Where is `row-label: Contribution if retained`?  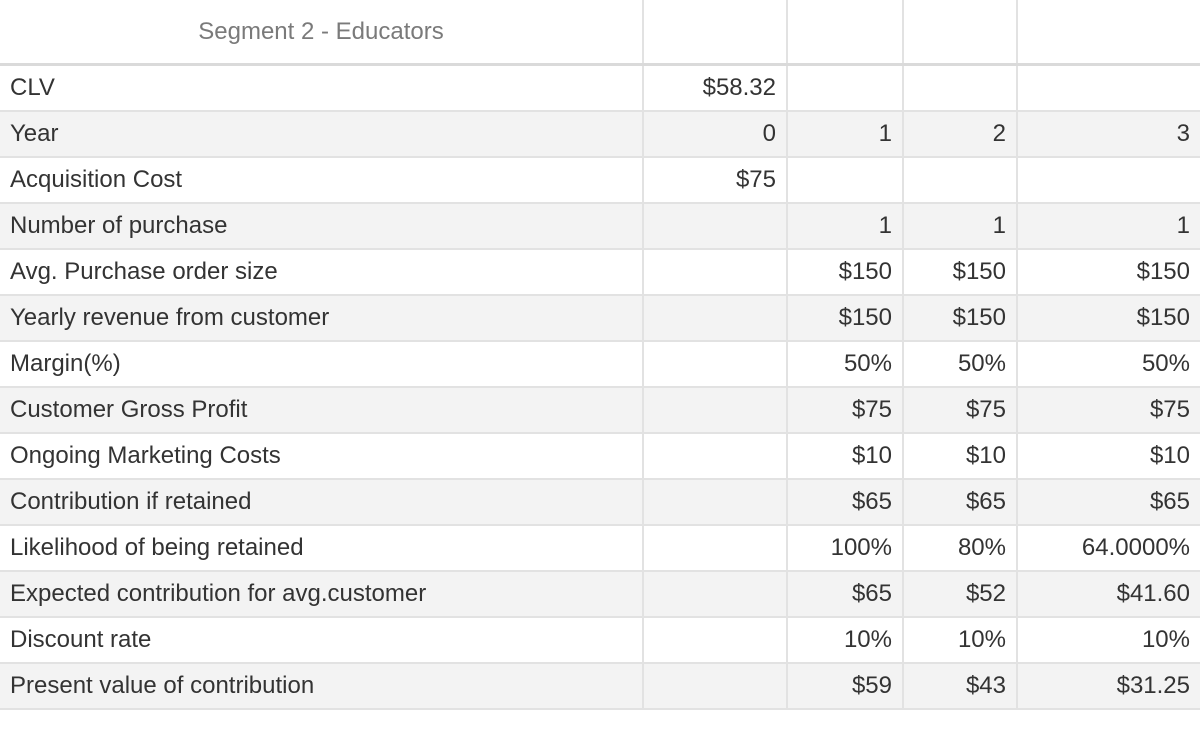
row-label: Contribution if retained is located at coordinates (322, 502).